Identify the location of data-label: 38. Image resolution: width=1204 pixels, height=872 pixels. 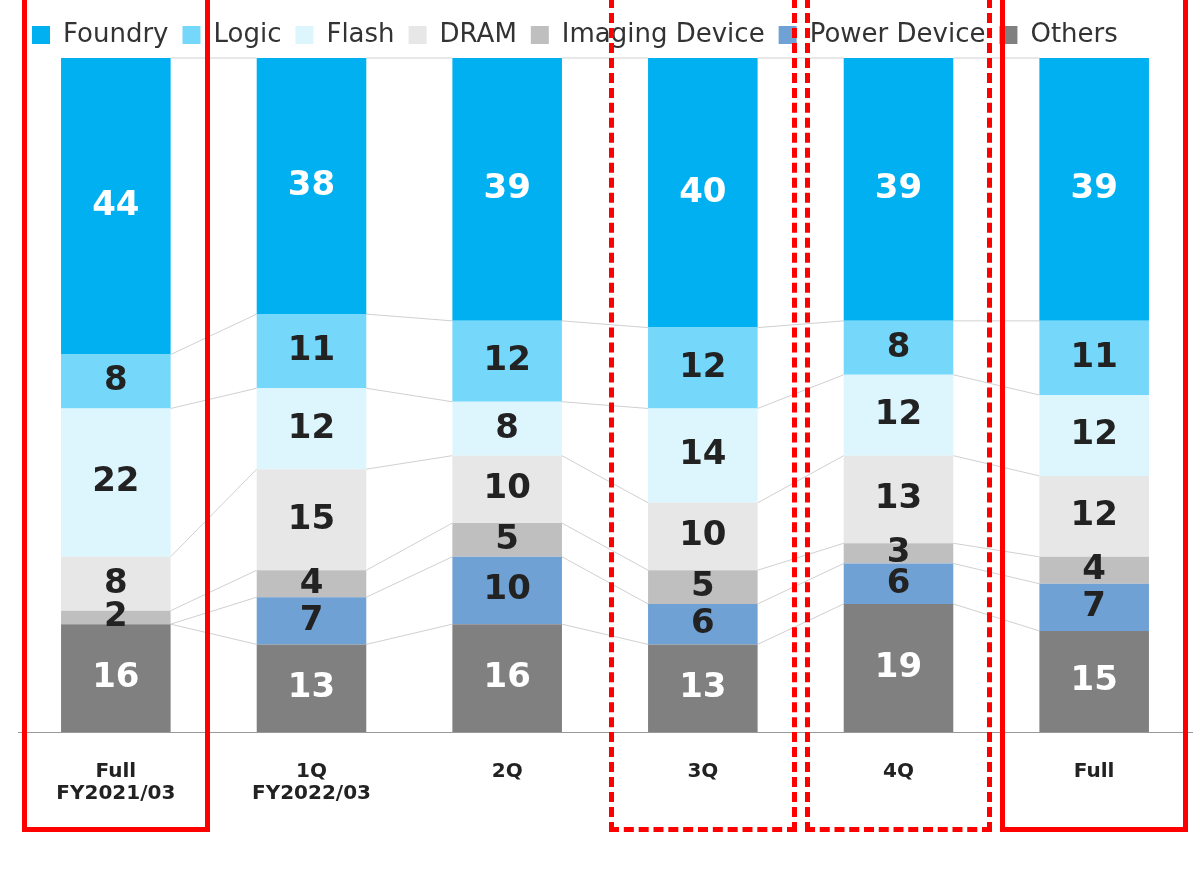
(311, 182).